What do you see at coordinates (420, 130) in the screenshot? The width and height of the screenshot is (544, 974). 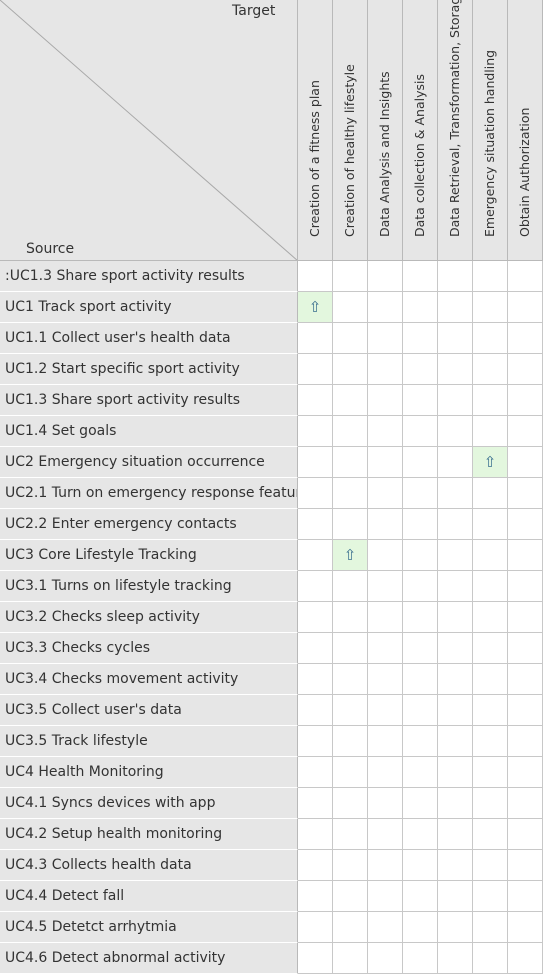 I see `column-header: Data collection & Analysis` at bounding box center [420, 130].